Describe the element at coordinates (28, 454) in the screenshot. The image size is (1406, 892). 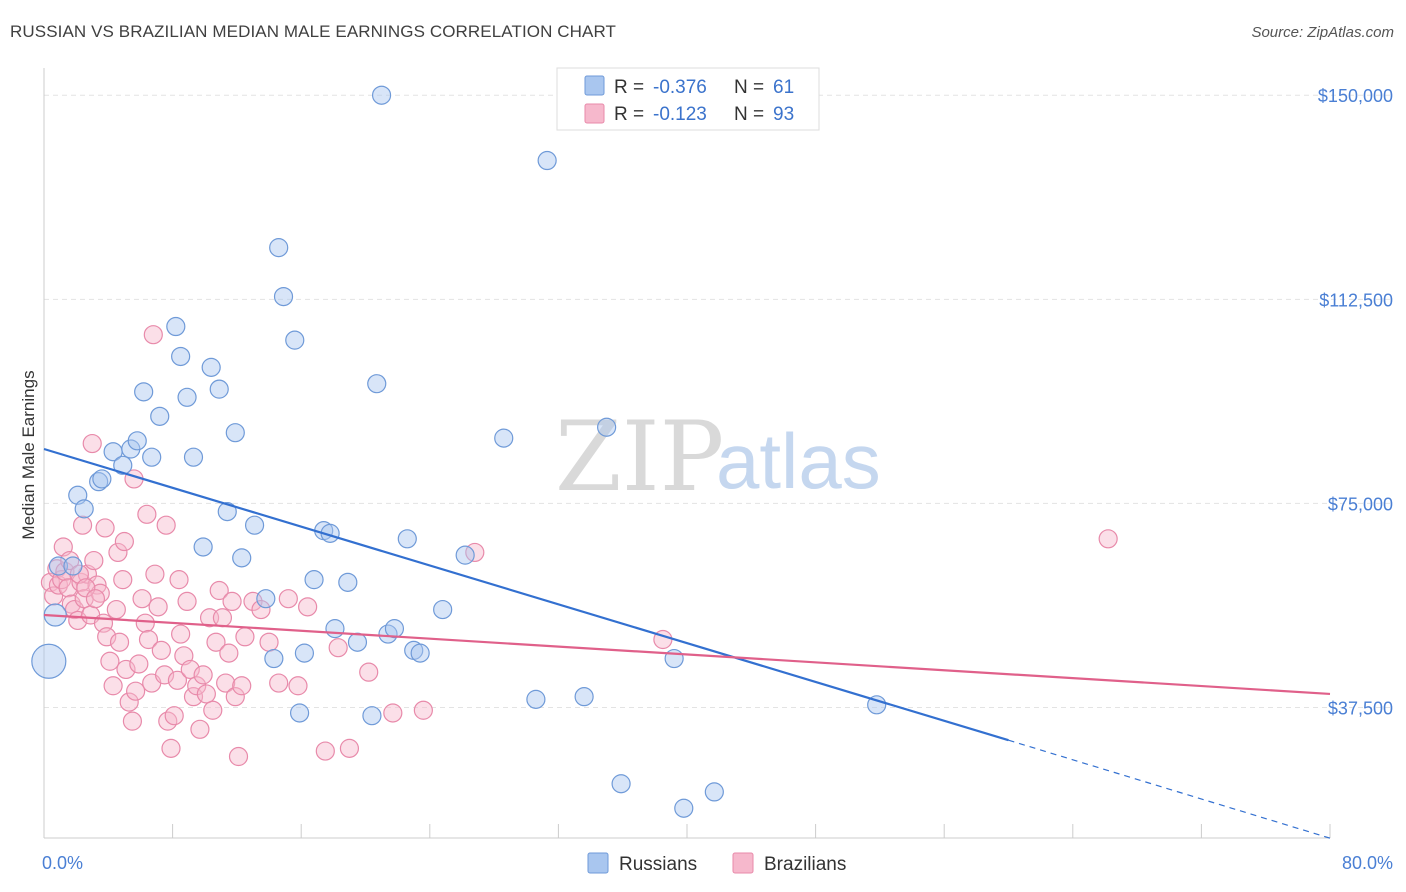
I see `y-axis-title: Median Male Earnings` at that location.